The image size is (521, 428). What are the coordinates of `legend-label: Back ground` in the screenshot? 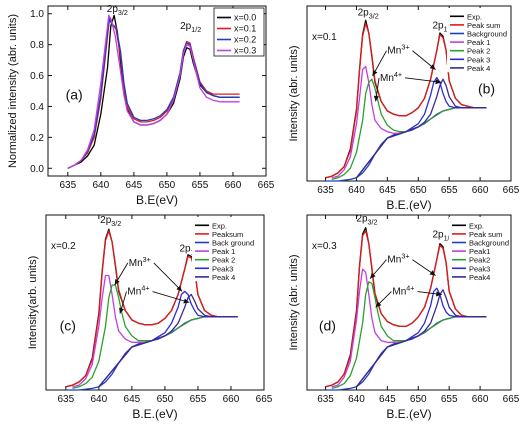 It's located at (233, 243).